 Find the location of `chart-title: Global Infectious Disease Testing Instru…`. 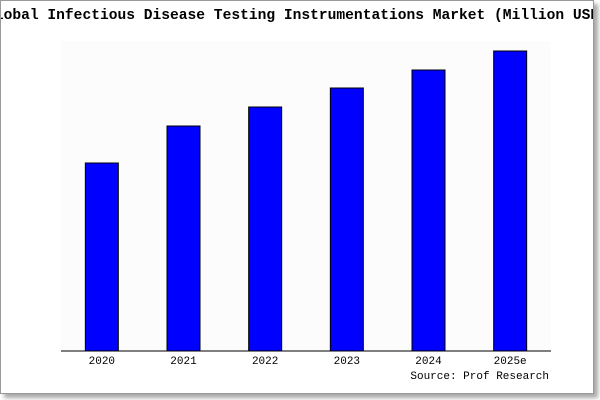

chart-title: Global Infectious Disease Testing Instru… is located at coordinates (297, 16).